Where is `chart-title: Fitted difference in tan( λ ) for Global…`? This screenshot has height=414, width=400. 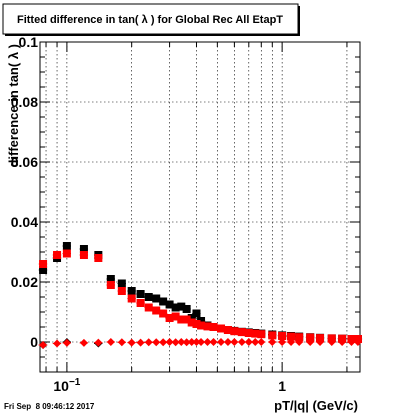 chart-title: Fitted difference in tan( λ ) for Global… is located at coordinates (150, 20).